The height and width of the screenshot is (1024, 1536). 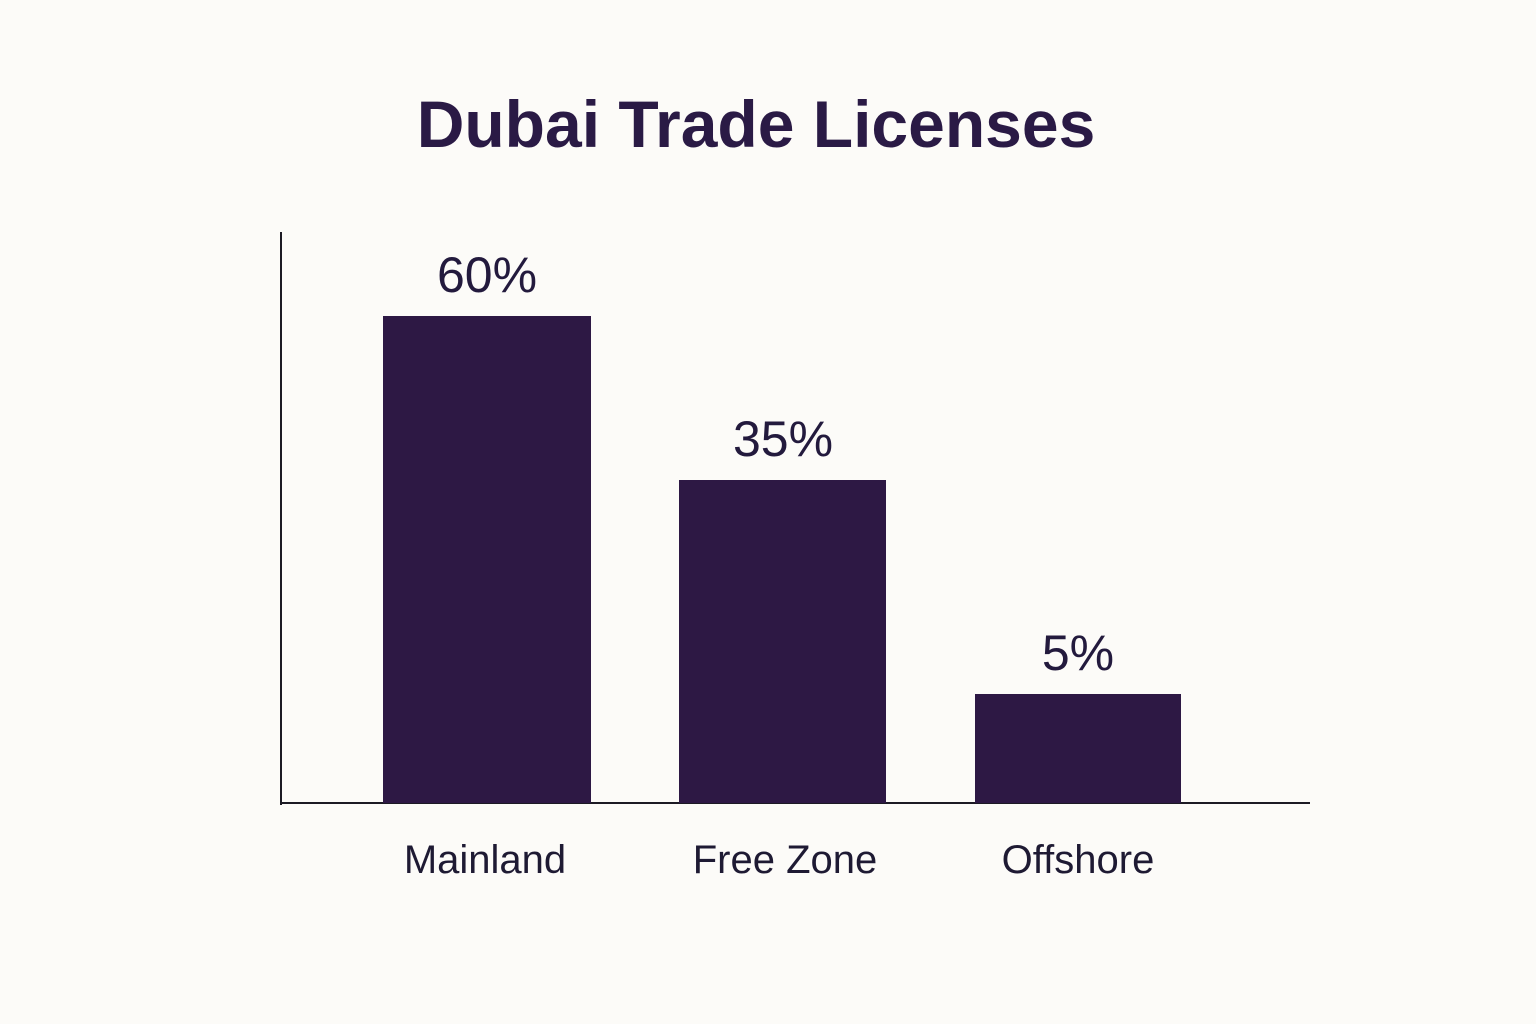 I want to click on bar-mainland, so click(x=487, y=559).